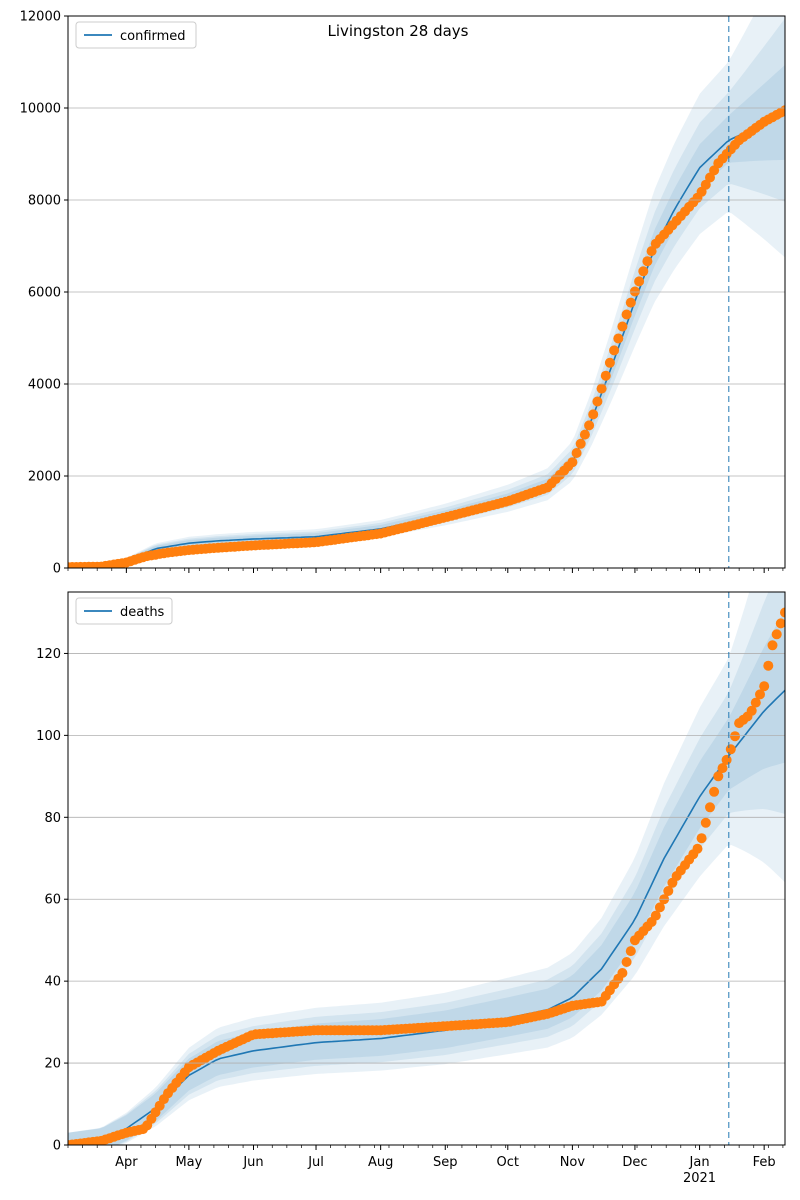 The image size is (800, 1200). I want to click on y-tick-label: 2000, so click(44, 477).